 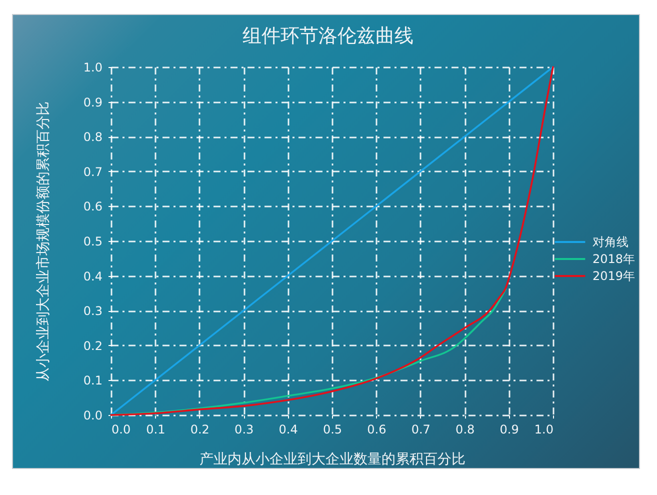 I want to click on x-tick-label: 0.0, so click(x=121, y=429).